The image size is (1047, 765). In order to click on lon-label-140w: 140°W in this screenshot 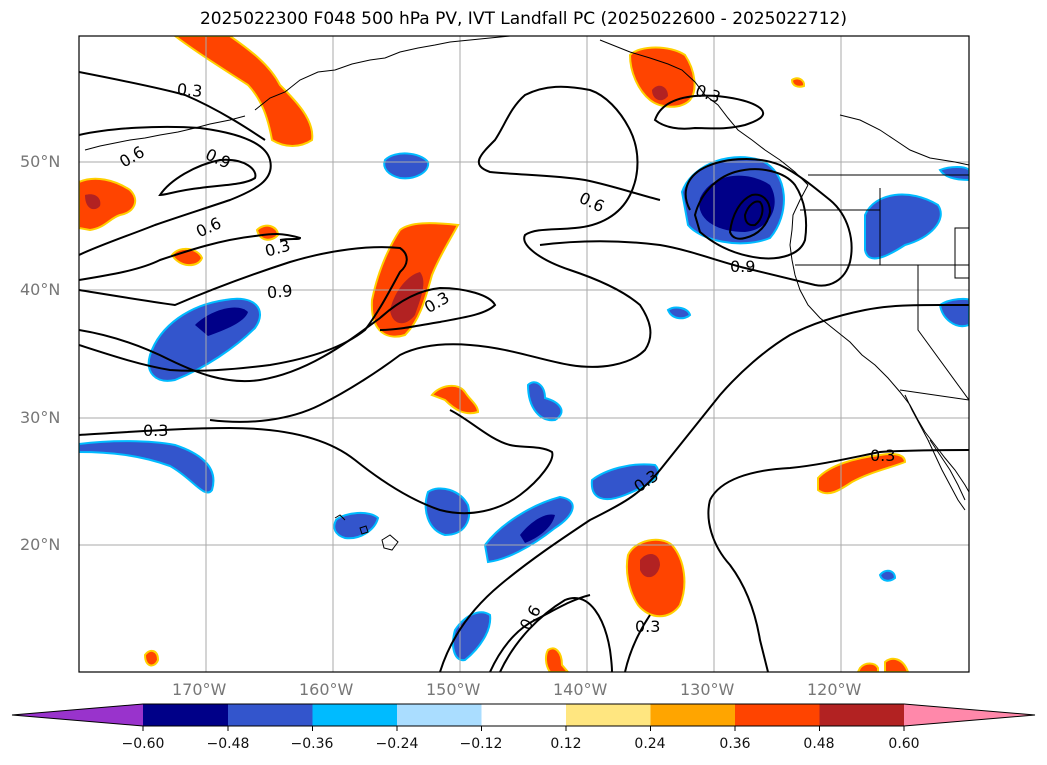, I will do `click(580, 689)`.